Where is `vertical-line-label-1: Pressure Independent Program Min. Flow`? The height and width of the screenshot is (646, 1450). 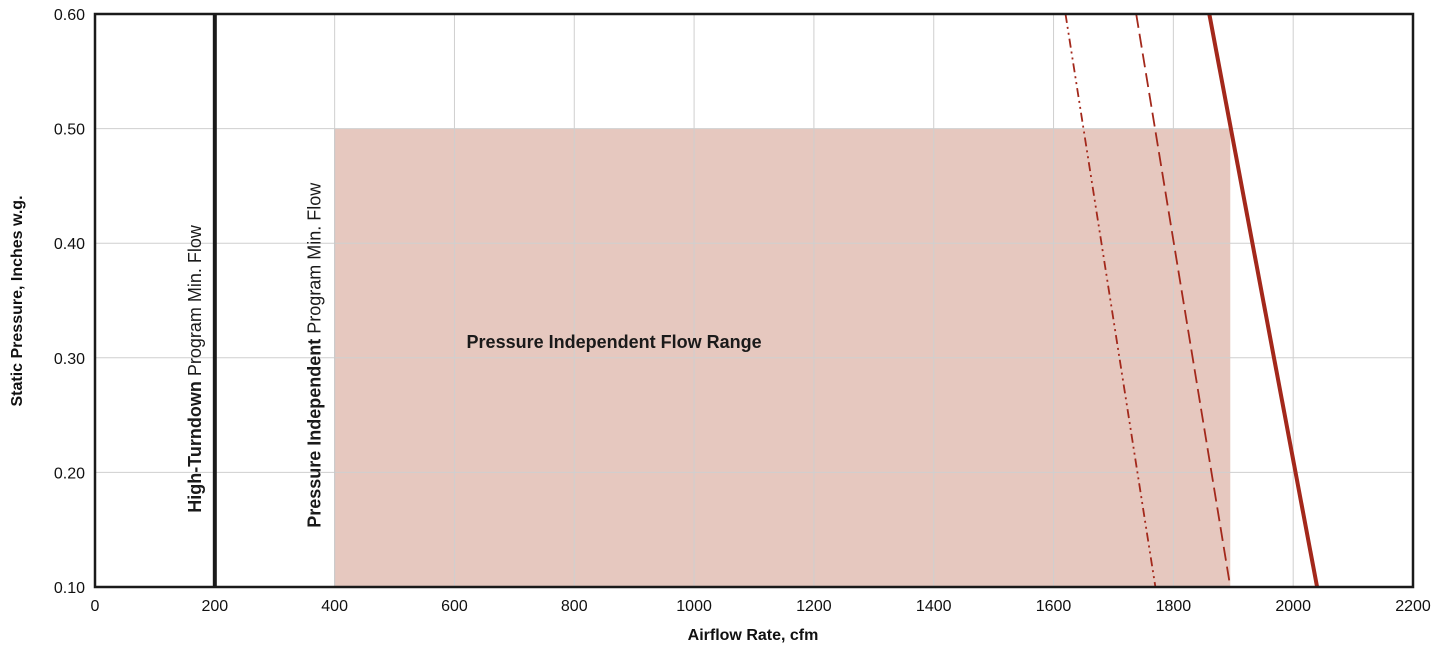
vertical-line-label-1: Pressure Independent Program Min. Flow is located at coordinates (315, 355).